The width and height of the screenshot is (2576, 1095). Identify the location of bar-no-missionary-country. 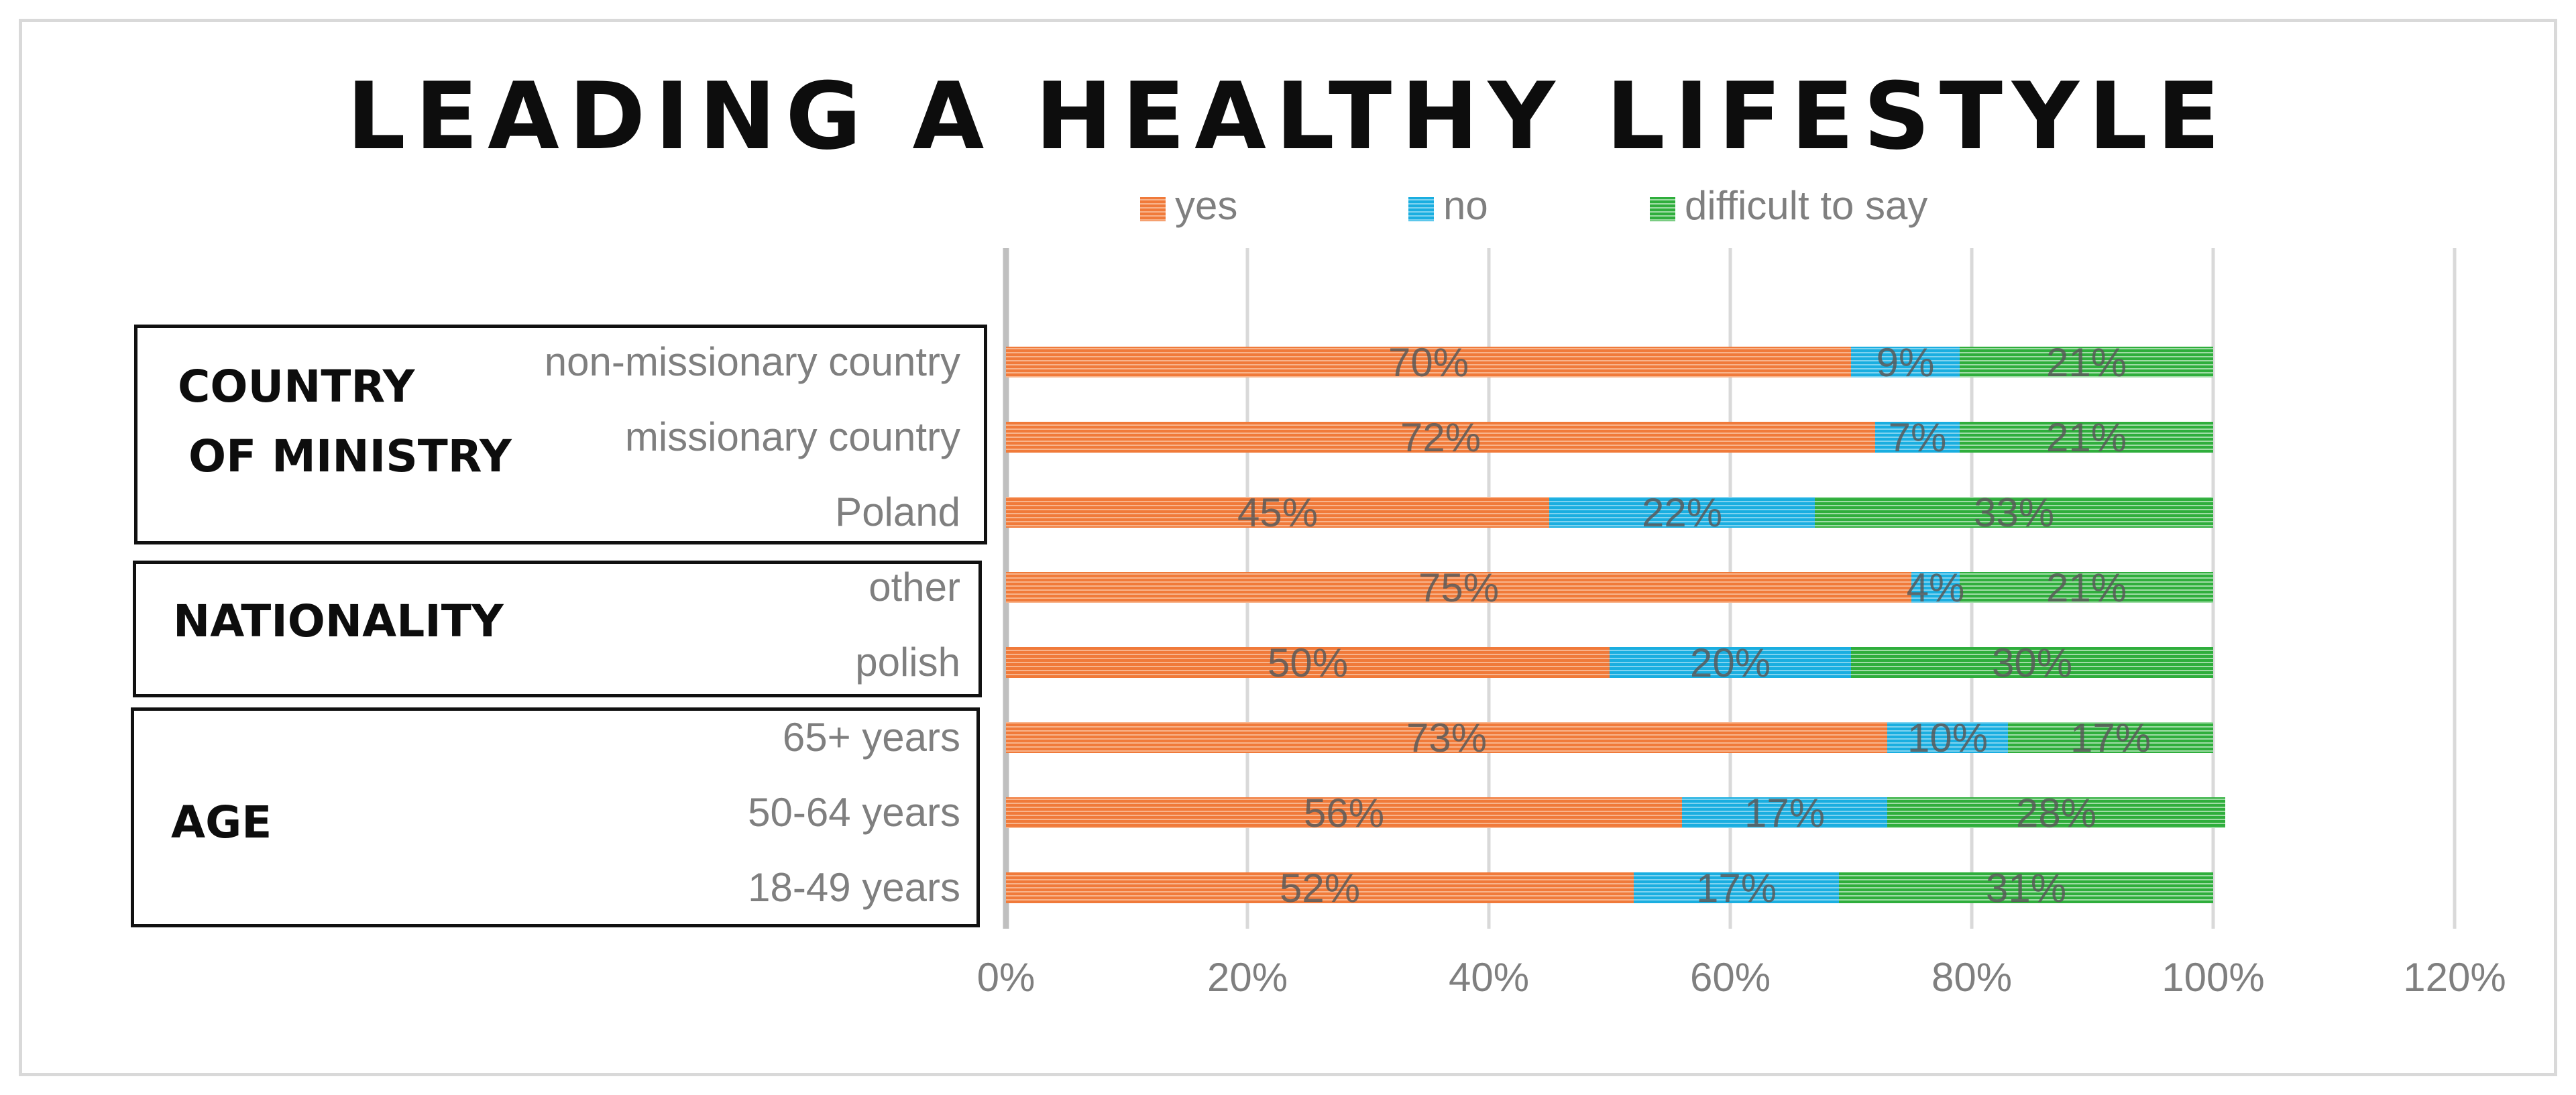
(1917, 437).